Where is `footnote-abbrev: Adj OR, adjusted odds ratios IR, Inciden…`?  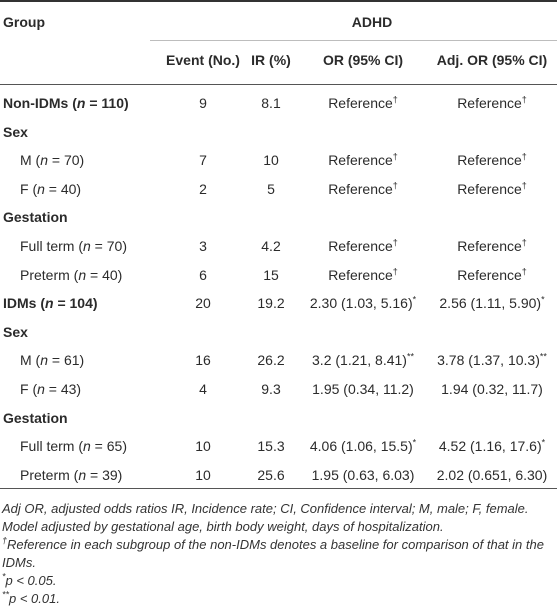
footnote-abbrev: Adj OR, adjusted odds ratios IR, Inciden… is located at coordinates (265, 508).